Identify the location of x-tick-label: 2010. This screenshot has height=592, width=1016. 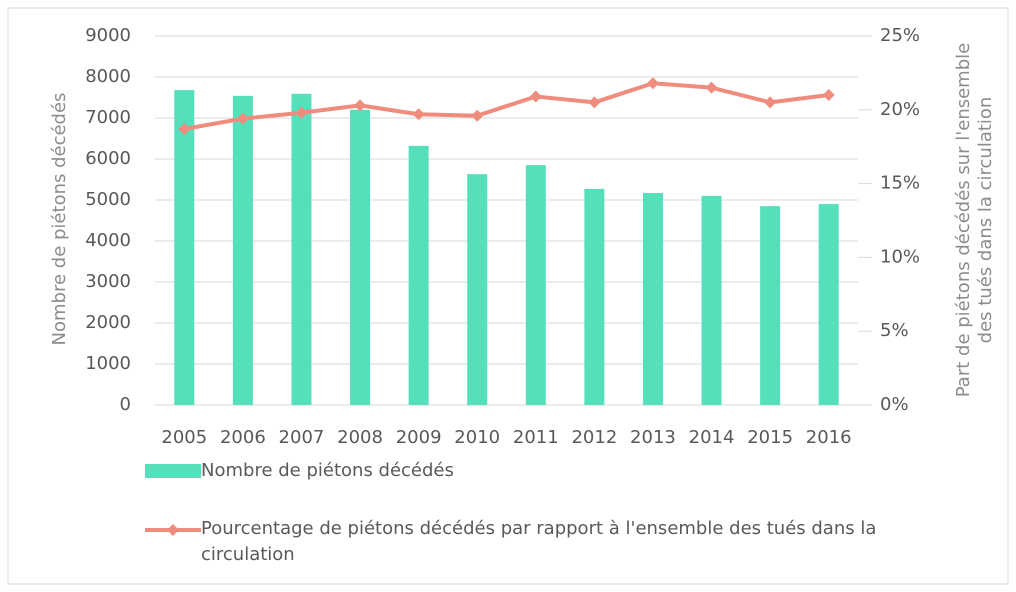
(477, 437).